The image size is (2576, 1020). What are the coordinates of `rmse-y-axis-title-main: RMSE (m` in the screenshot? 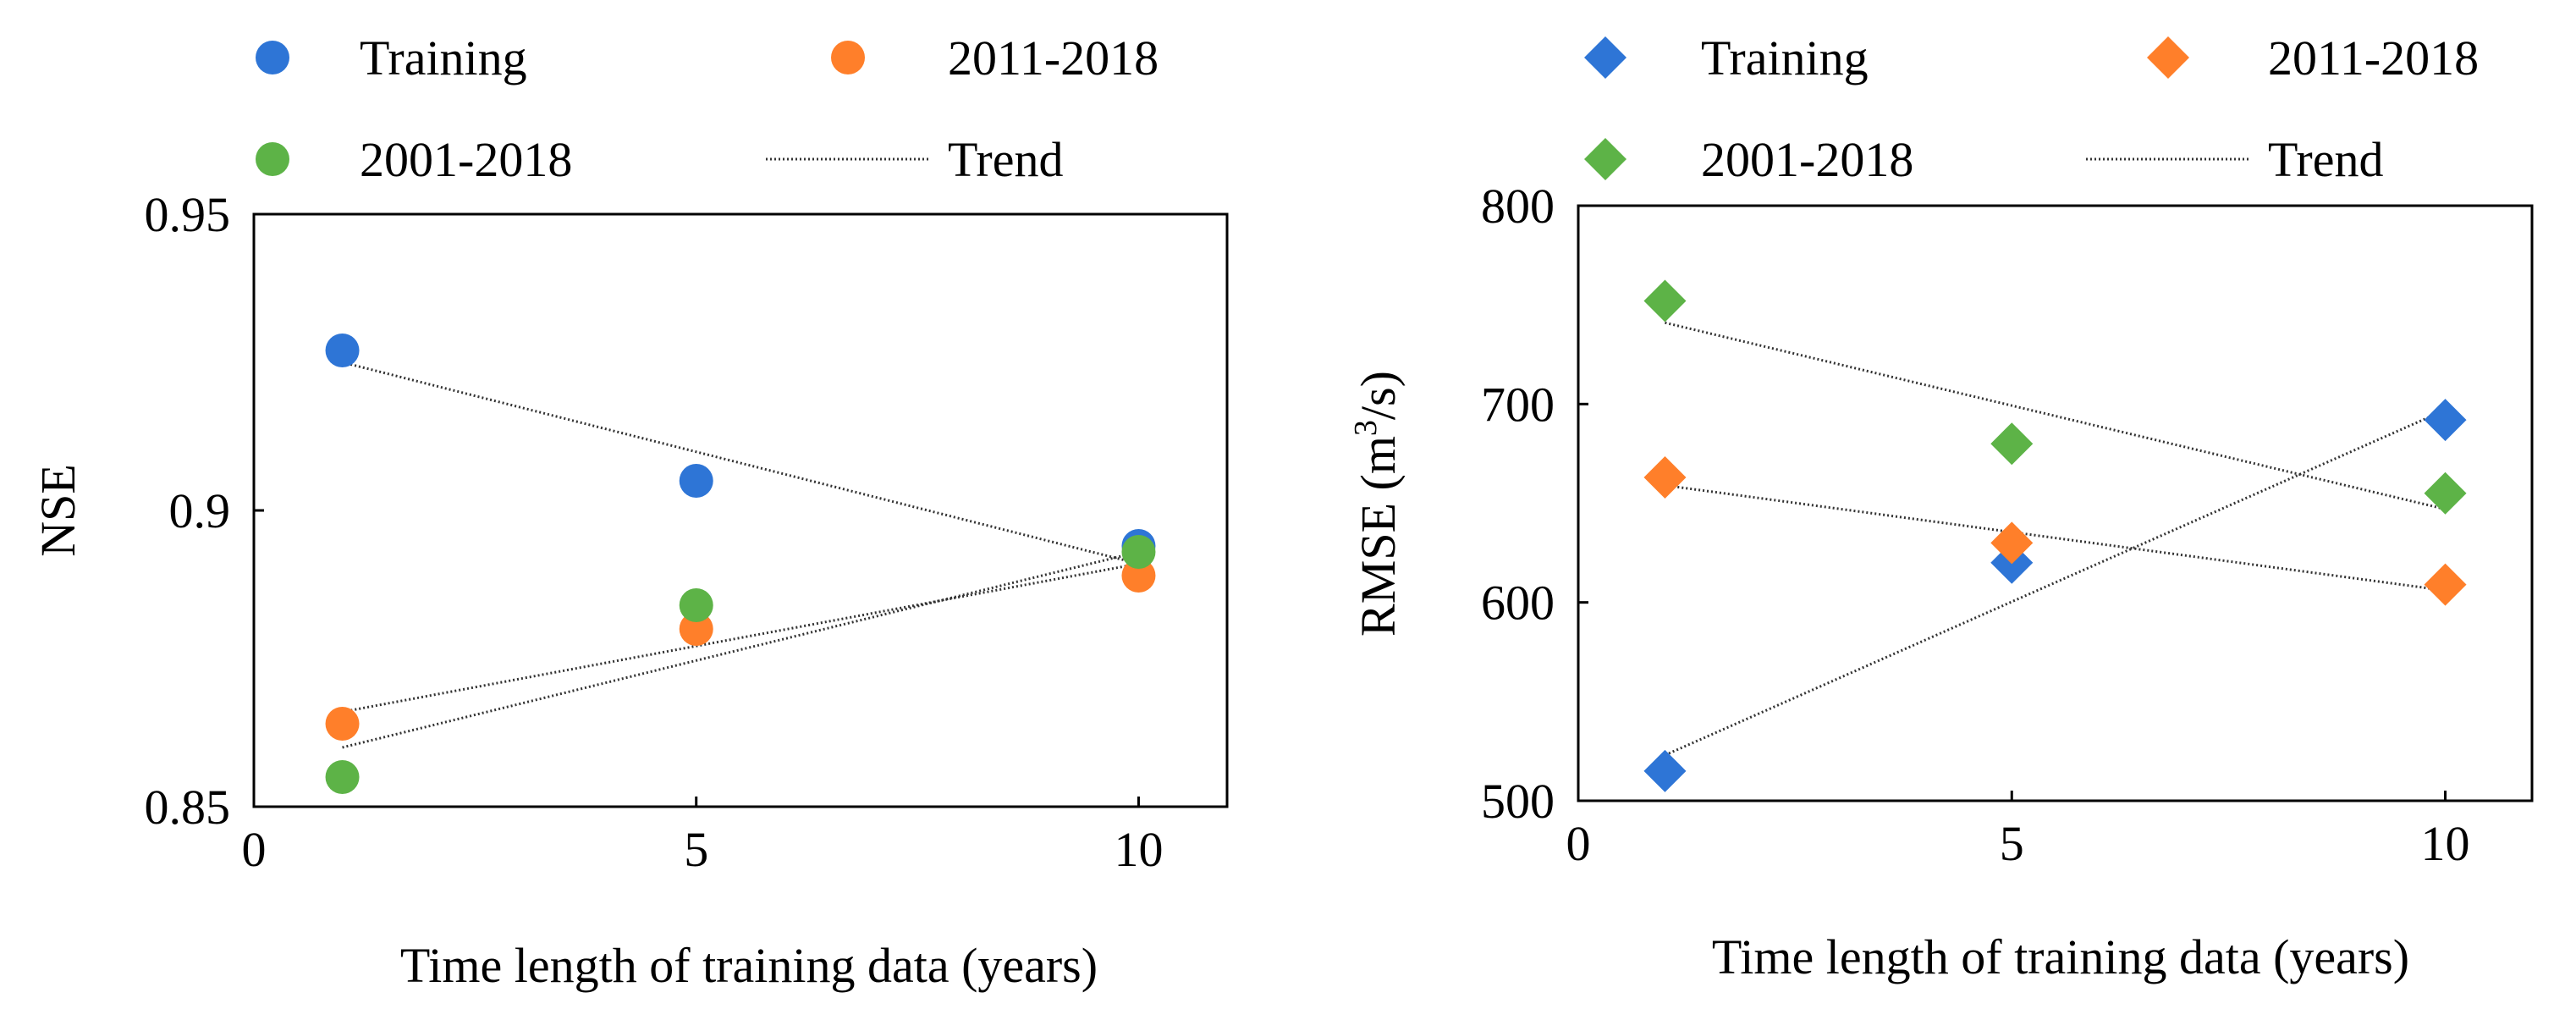 It's located at (1378, 536).